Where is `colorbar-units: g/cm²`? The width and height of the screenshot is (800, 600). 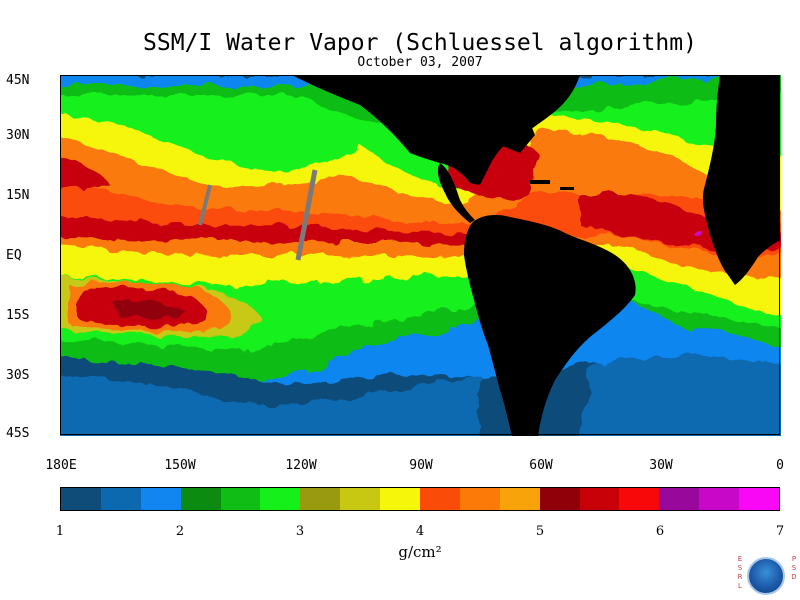 colorbar-units: g/cm² is located at coordinates (420, 552).